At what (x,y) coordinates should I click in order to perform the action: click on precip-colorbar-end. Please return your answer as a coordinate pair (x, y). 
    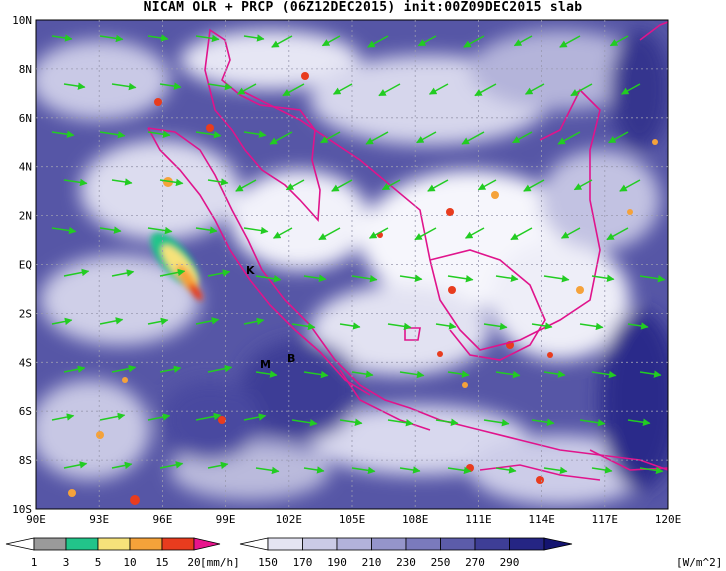
    Looking at the image, I should click on (20, 544).